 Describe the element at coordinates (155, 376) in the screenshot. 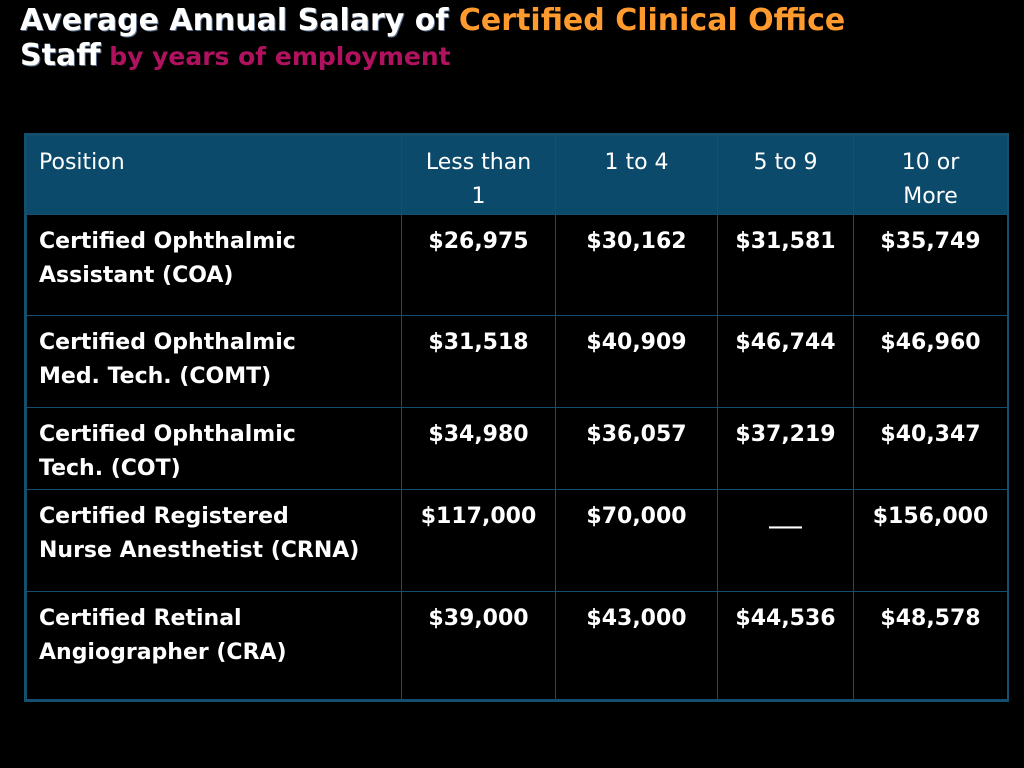

I see `position-line2: Med. Tech. (COMT)` at that location.